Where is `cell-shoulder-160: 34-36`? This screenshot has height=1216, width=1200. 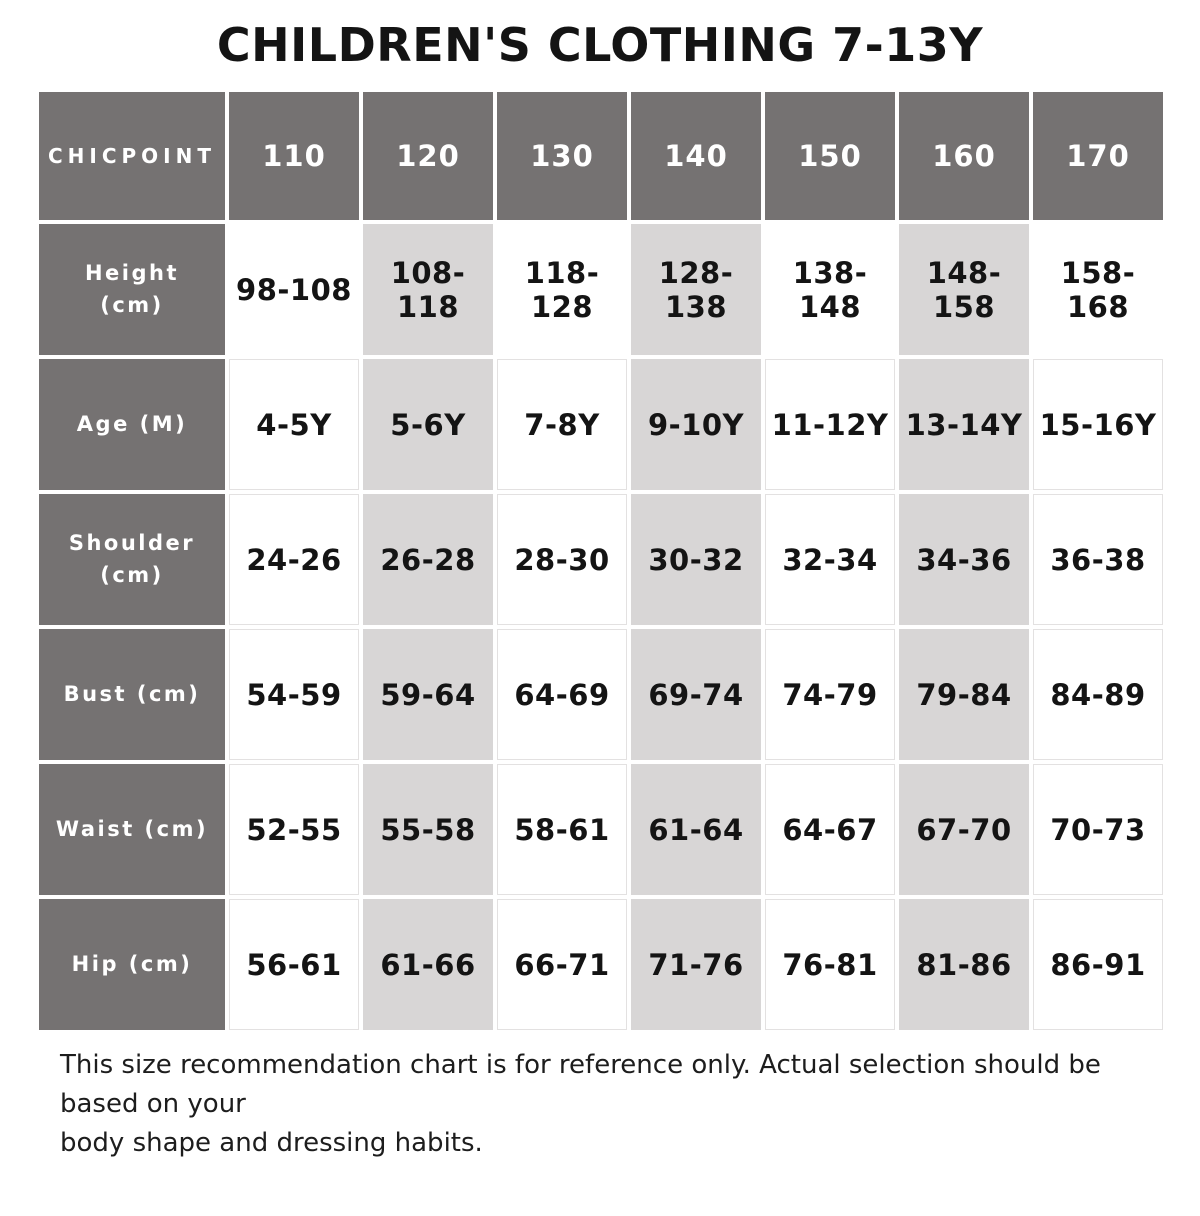
cell-shoulder-160: 34-36 is located at coordinates (964, 559).